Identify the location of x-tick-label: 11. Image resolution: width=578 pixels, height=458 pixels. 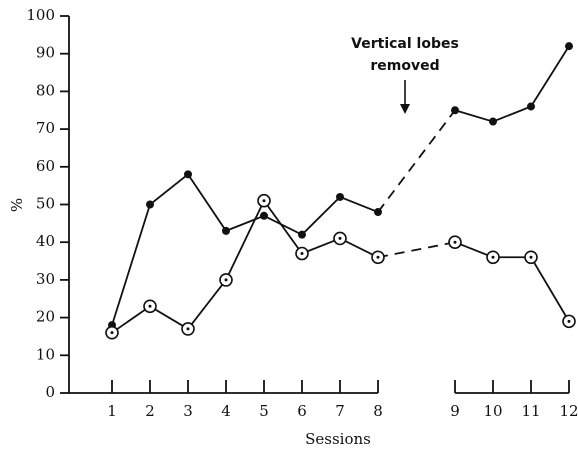
(530, 411).